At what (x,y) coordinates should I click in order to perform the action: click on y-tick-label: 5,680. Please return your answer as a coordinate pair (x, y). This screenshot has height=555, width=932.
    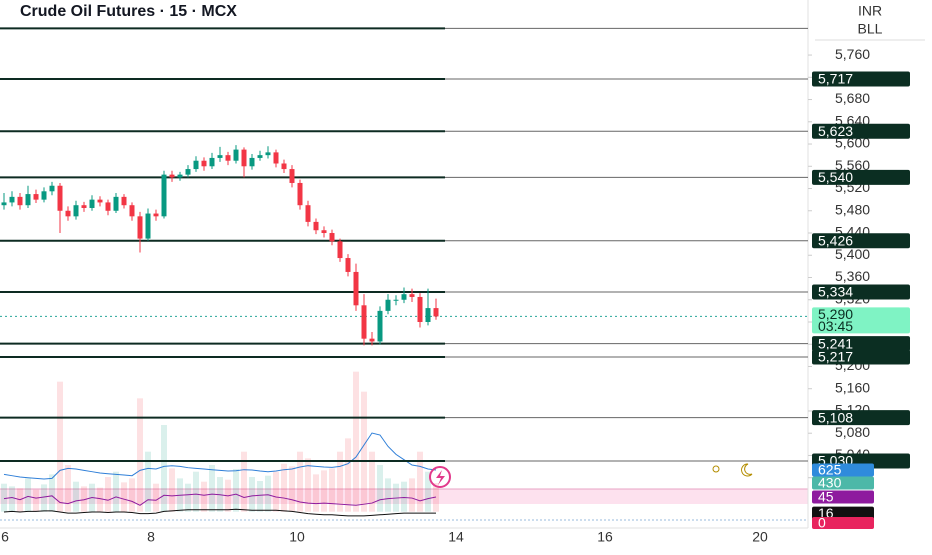
    Looking at the image, I should click on (852, 98).